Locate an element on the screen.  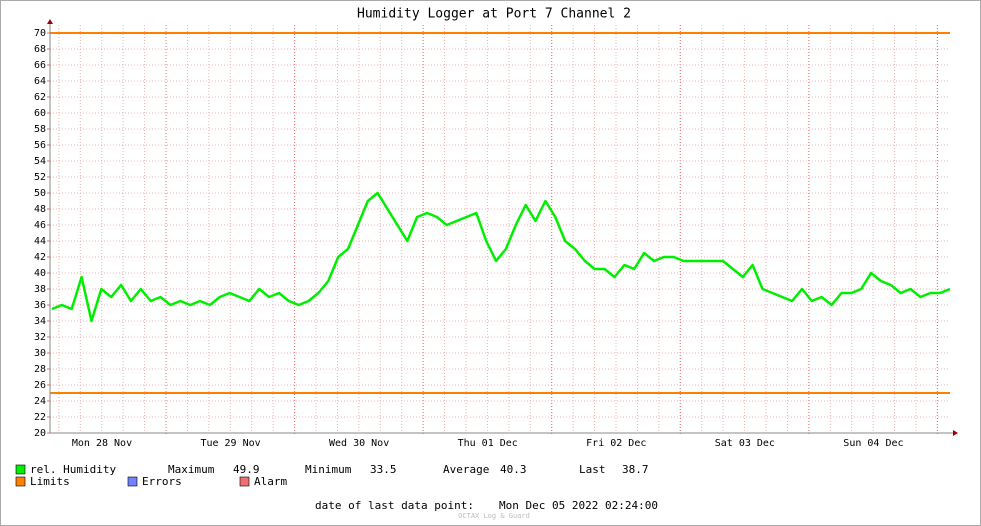
y-tick-label: 46 is located at coordinates (40, 225).